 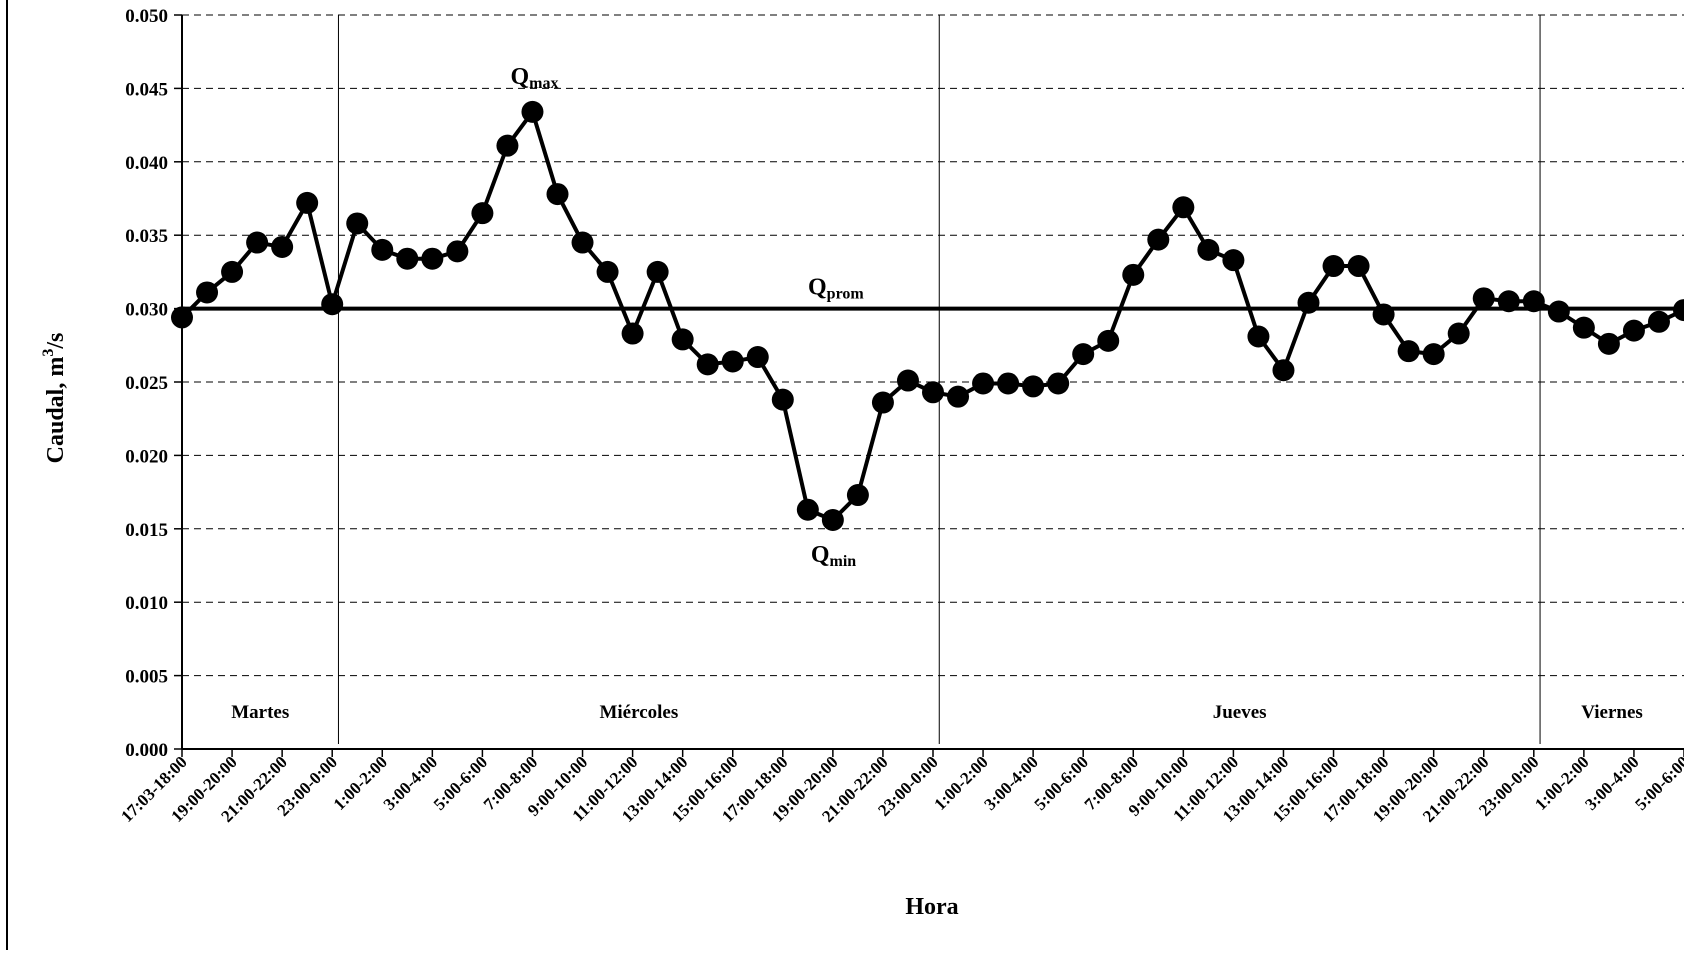 What do you see at coordinates (146, 310) in the screenshot?
I see `y-tick-label: 0.030` at bounding box center [146, 310].